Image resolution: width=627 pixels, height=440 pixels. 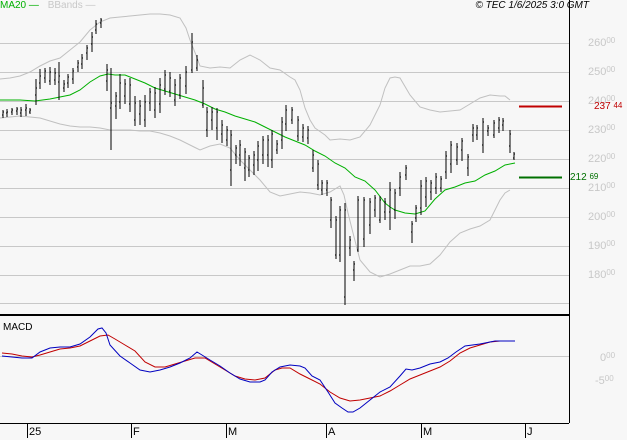 What do you see at coordinates (332, 432) in the screenshot?
I see `x-tick-label: A` at bounding box center [332, 432].